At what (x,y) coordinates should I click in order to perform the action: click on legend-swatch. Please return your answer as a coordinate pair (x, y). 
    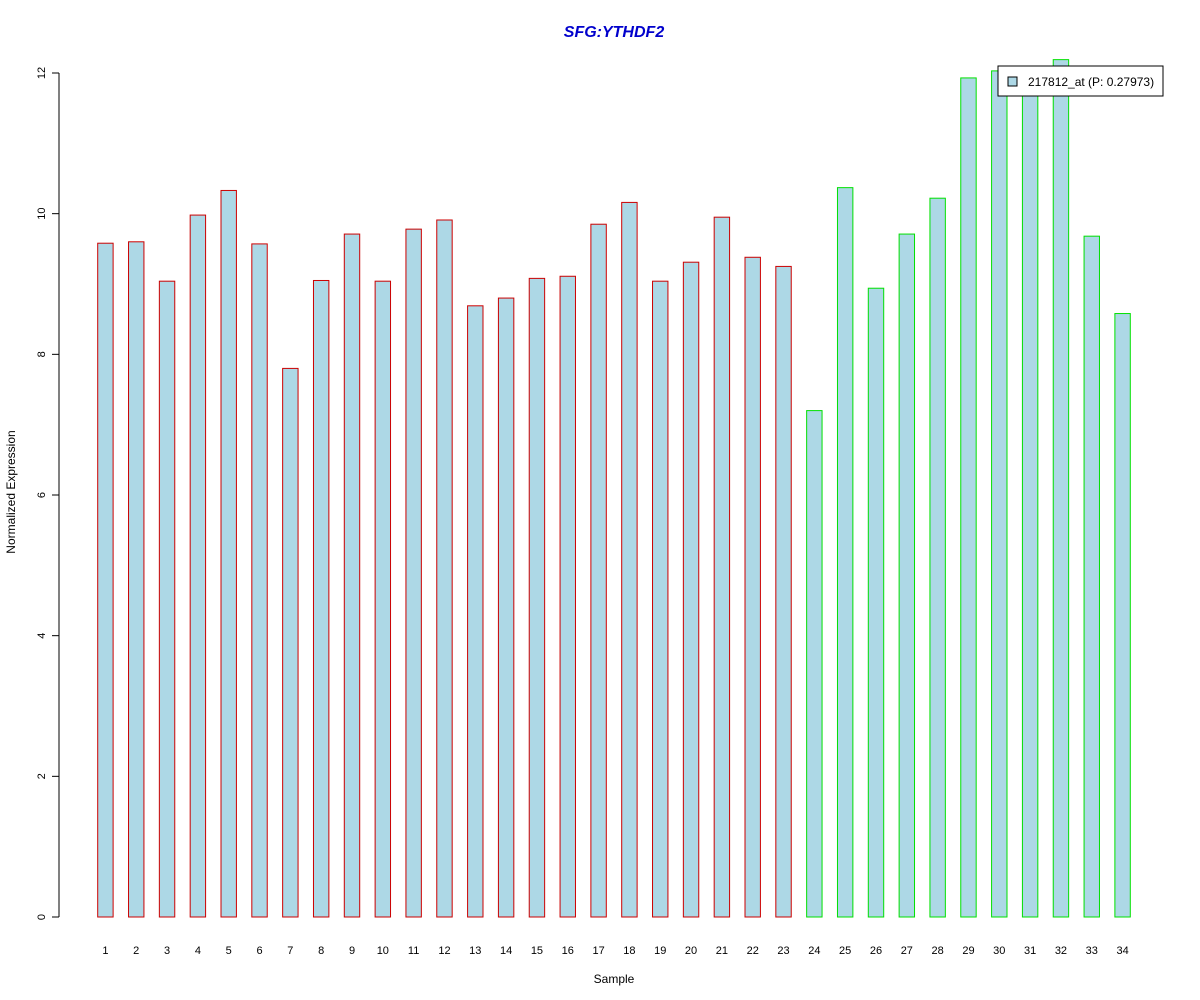
    Looking at the image, I should click on (1012, 81).